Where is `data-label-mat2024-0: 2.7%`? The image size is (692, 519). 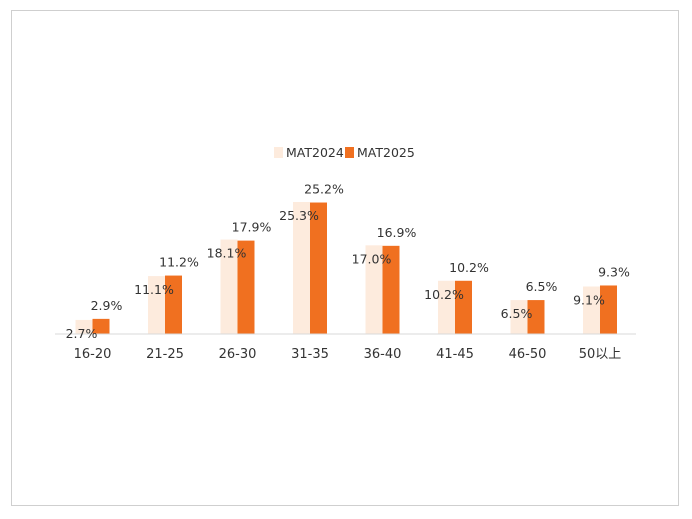 data-label-mat2024-0: 2.7% is located at coordinates (82, 333).